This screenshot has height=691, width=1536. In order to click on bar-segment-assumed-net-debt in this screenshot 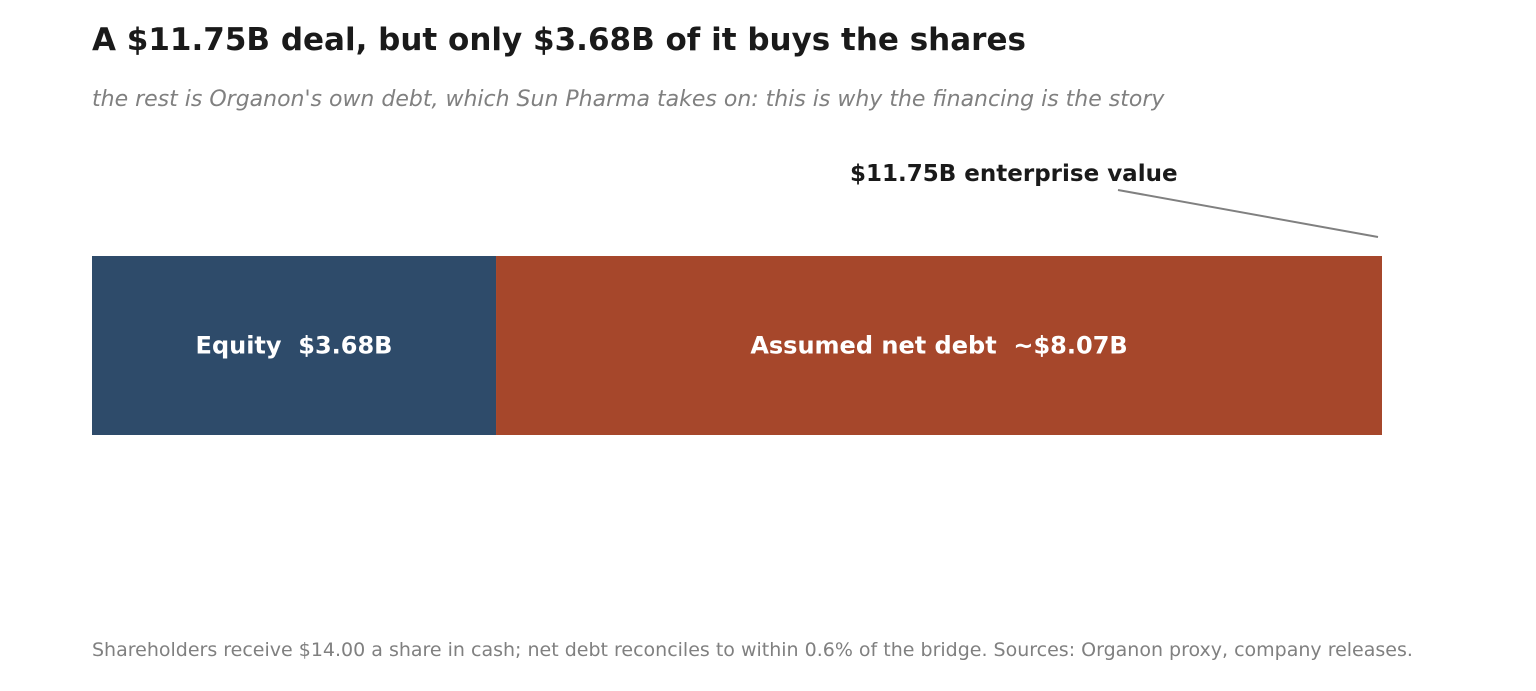, I will do `click(939, 345)`.